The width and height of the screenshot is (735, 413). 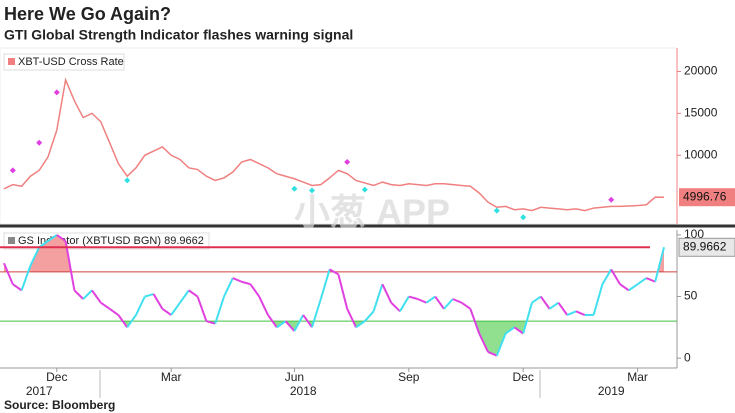 What do you see at coordinates (372, 212) in the screenshot?
I see `watermark: 小葱 APP` at bounding box center [372, 212].